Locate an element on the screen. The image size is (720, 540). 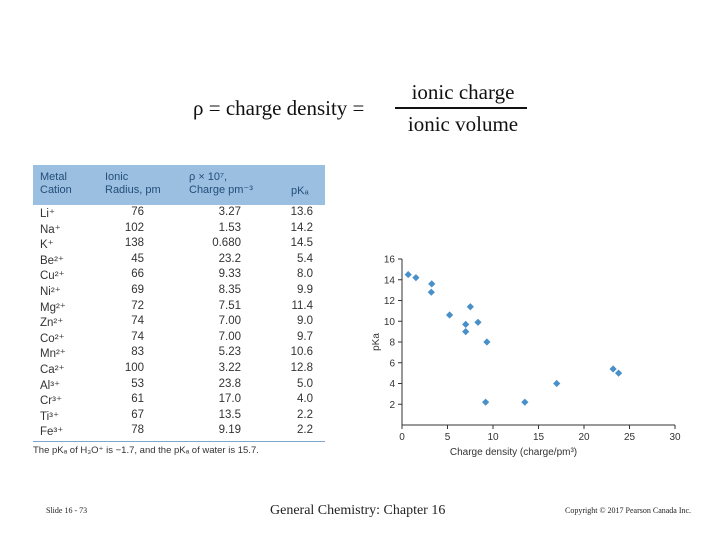
table-row: Co²⁺ 74 7.00 9.7 is located at coordinates (179, 337).